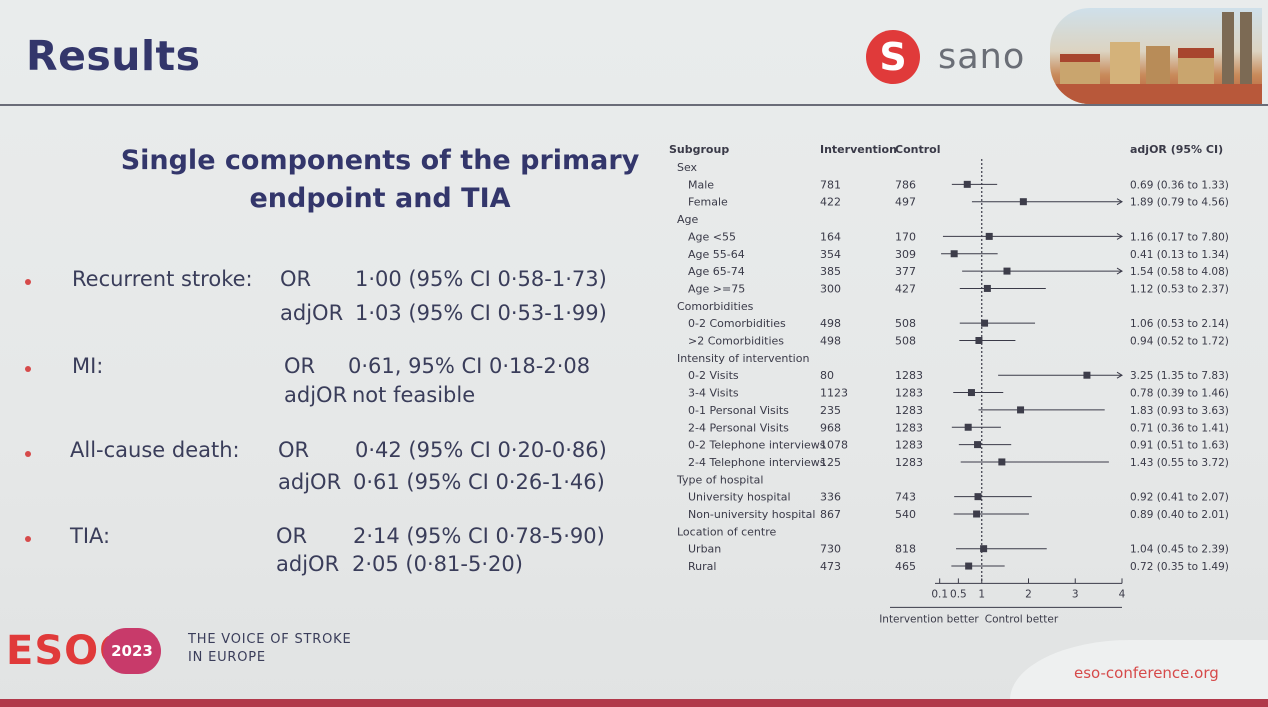  What do you see at coordinates (830, 427) in the screenshot?
I see `intervention-count: 968` at bounding box center [830, 427].